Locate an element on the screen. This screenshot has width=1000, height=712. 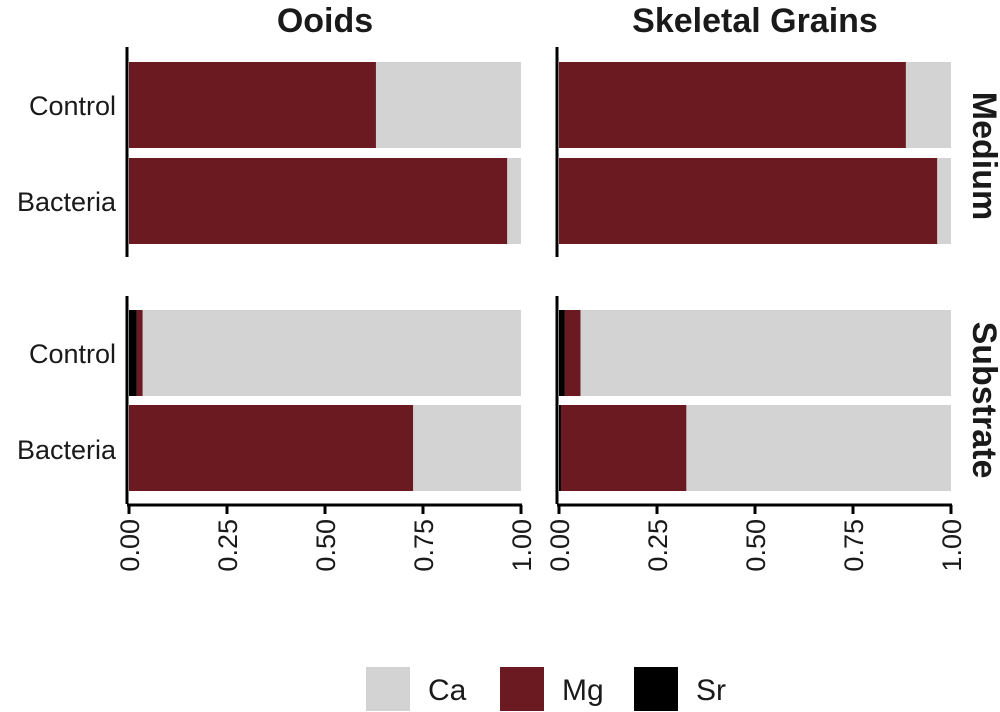
bar-segment-skeletal-grains-substrate-control-sr is located at coordinates (562, 353).